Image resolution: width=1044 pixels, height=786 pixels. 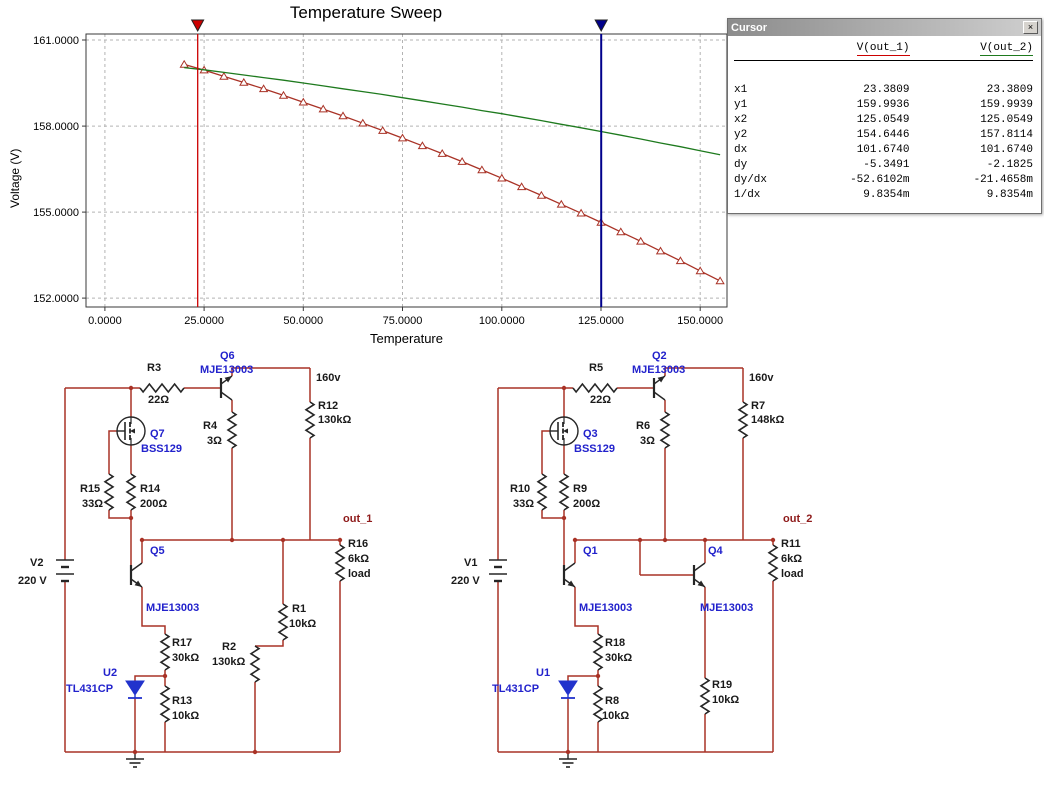 I want to click on cursor-row-label: y2, so click(x=741, y=135).